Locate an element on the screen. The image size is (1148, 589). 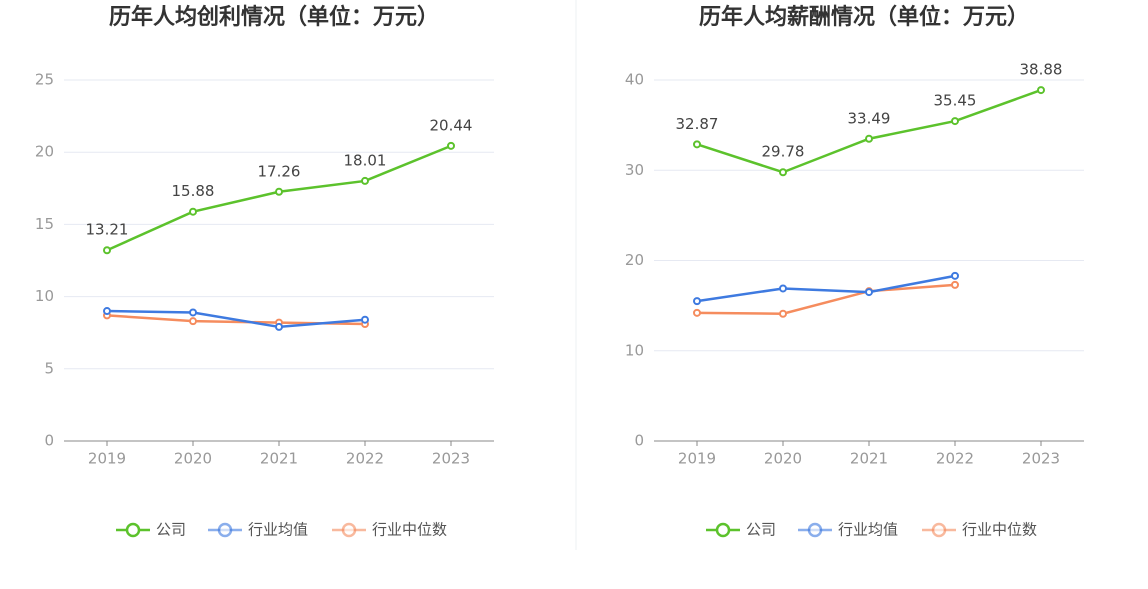
data-label: 17.26 is located at coordinates (279, 171).